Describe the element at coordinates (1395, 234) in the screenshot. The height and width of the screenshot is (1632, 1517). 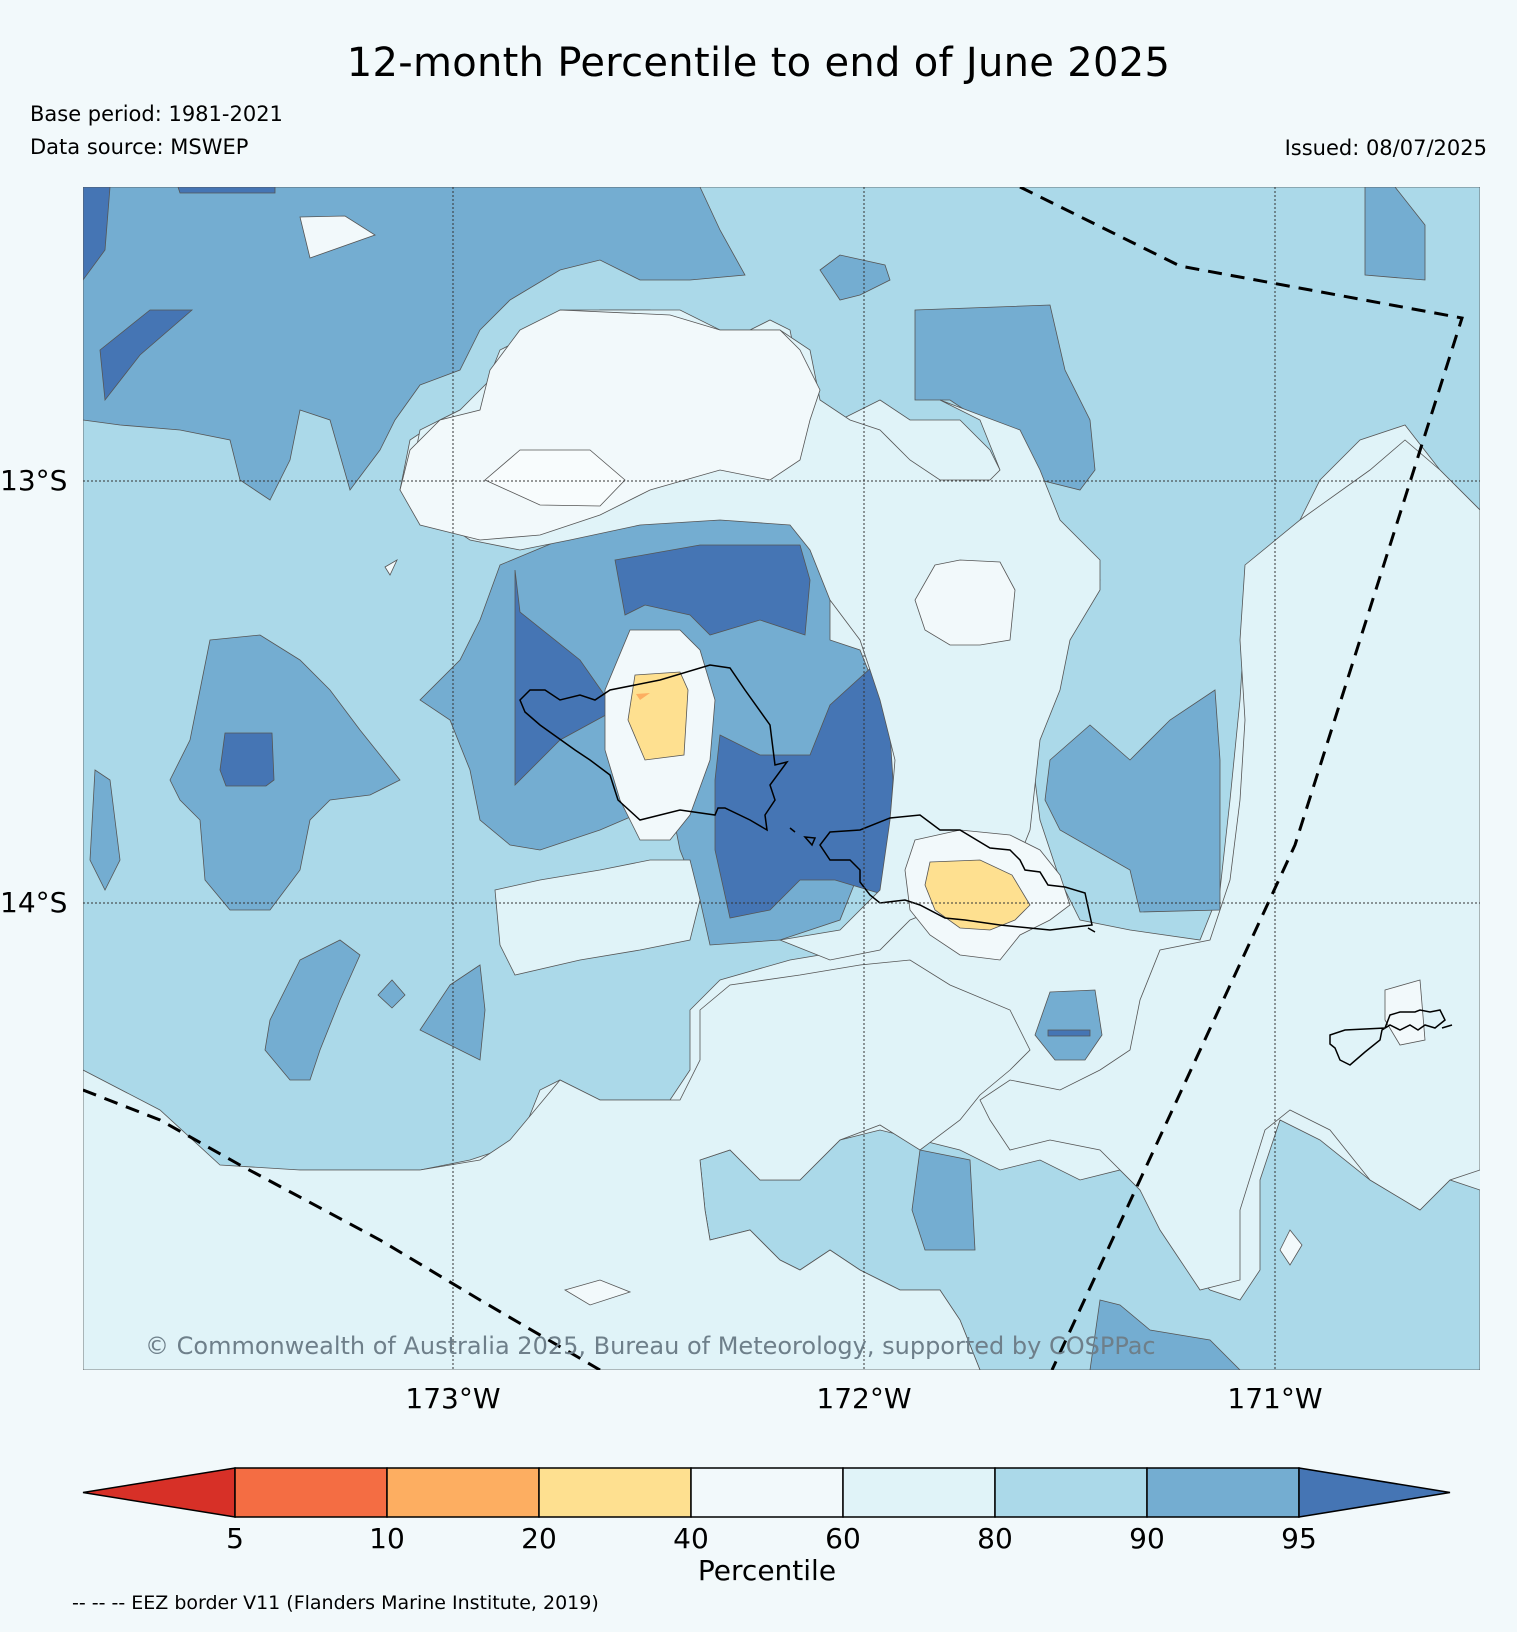
I see `contour-90-95-ne2` at that location.